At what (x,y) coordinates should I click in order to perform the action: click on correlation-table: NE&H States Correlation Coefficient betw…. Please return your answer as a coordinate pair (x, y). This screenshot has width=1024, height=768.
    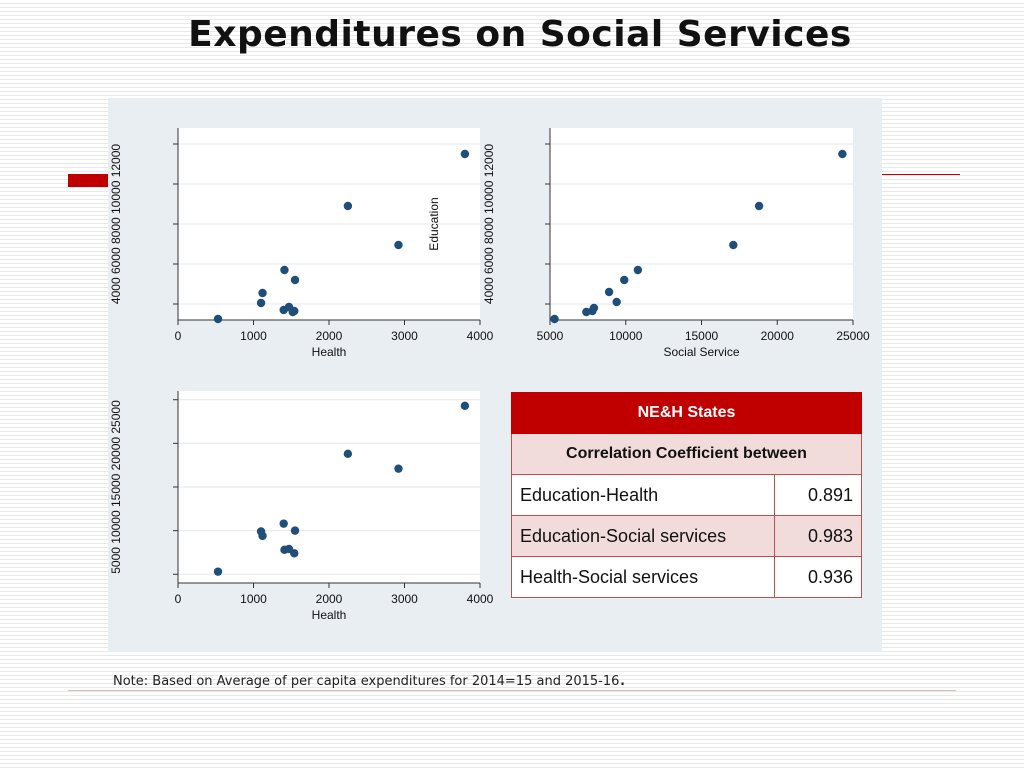
    Looking at the image, I should click on (686, 495).